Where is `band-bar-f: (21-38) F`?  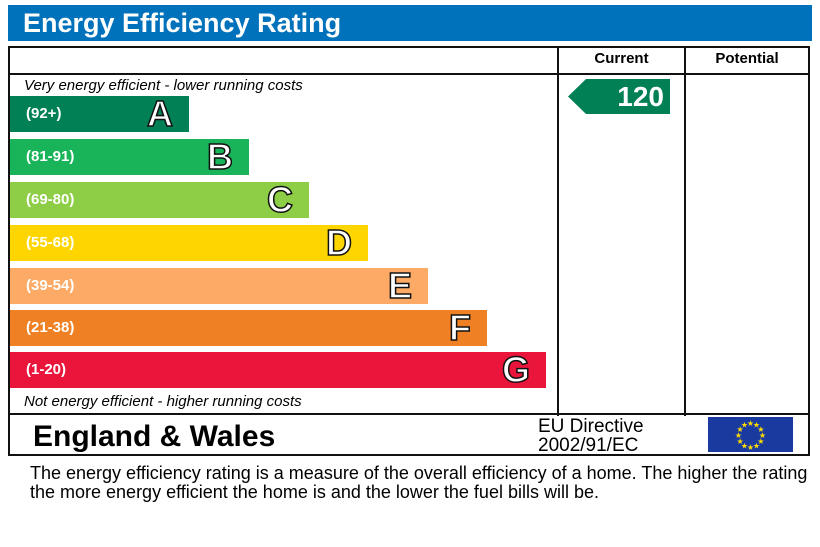
band-bar-f: (21-38) F is located at coordinates (248, 327).